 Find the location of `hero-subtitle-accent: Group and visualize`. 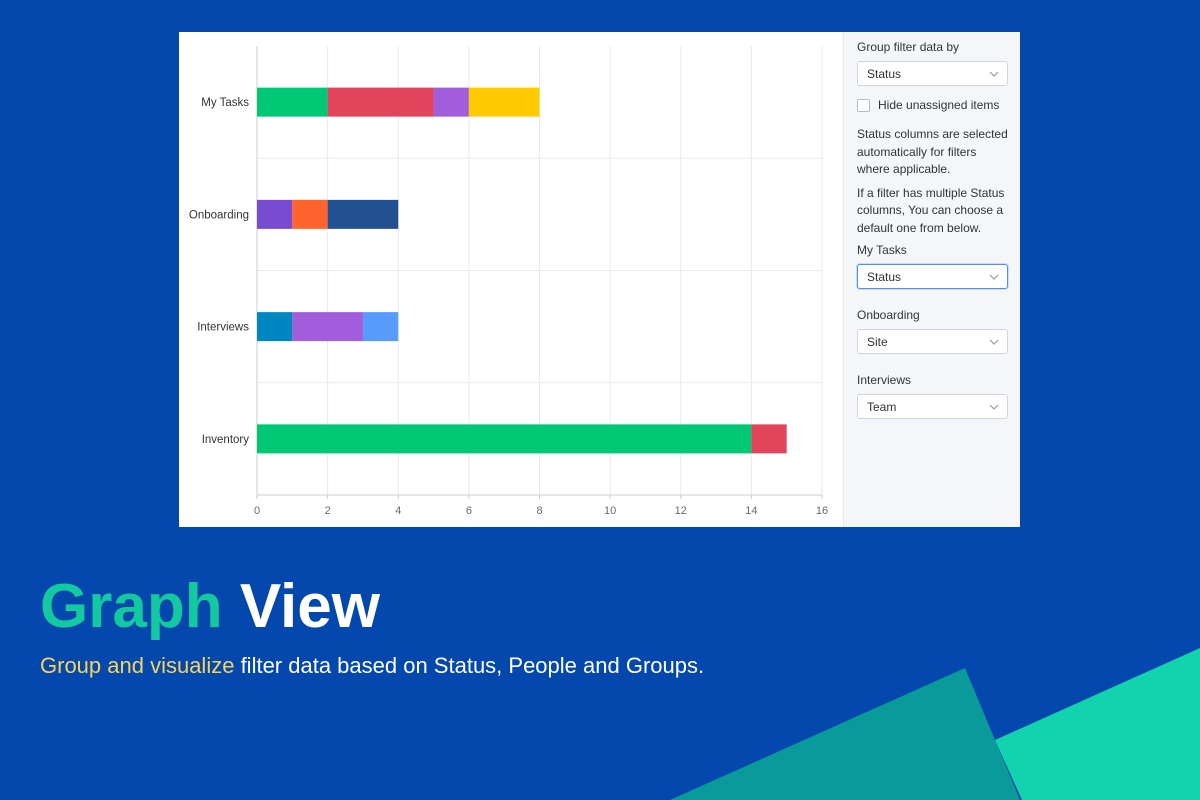

hero-subtitle-accent: Group and visualize is located at coordinates (137, 665).